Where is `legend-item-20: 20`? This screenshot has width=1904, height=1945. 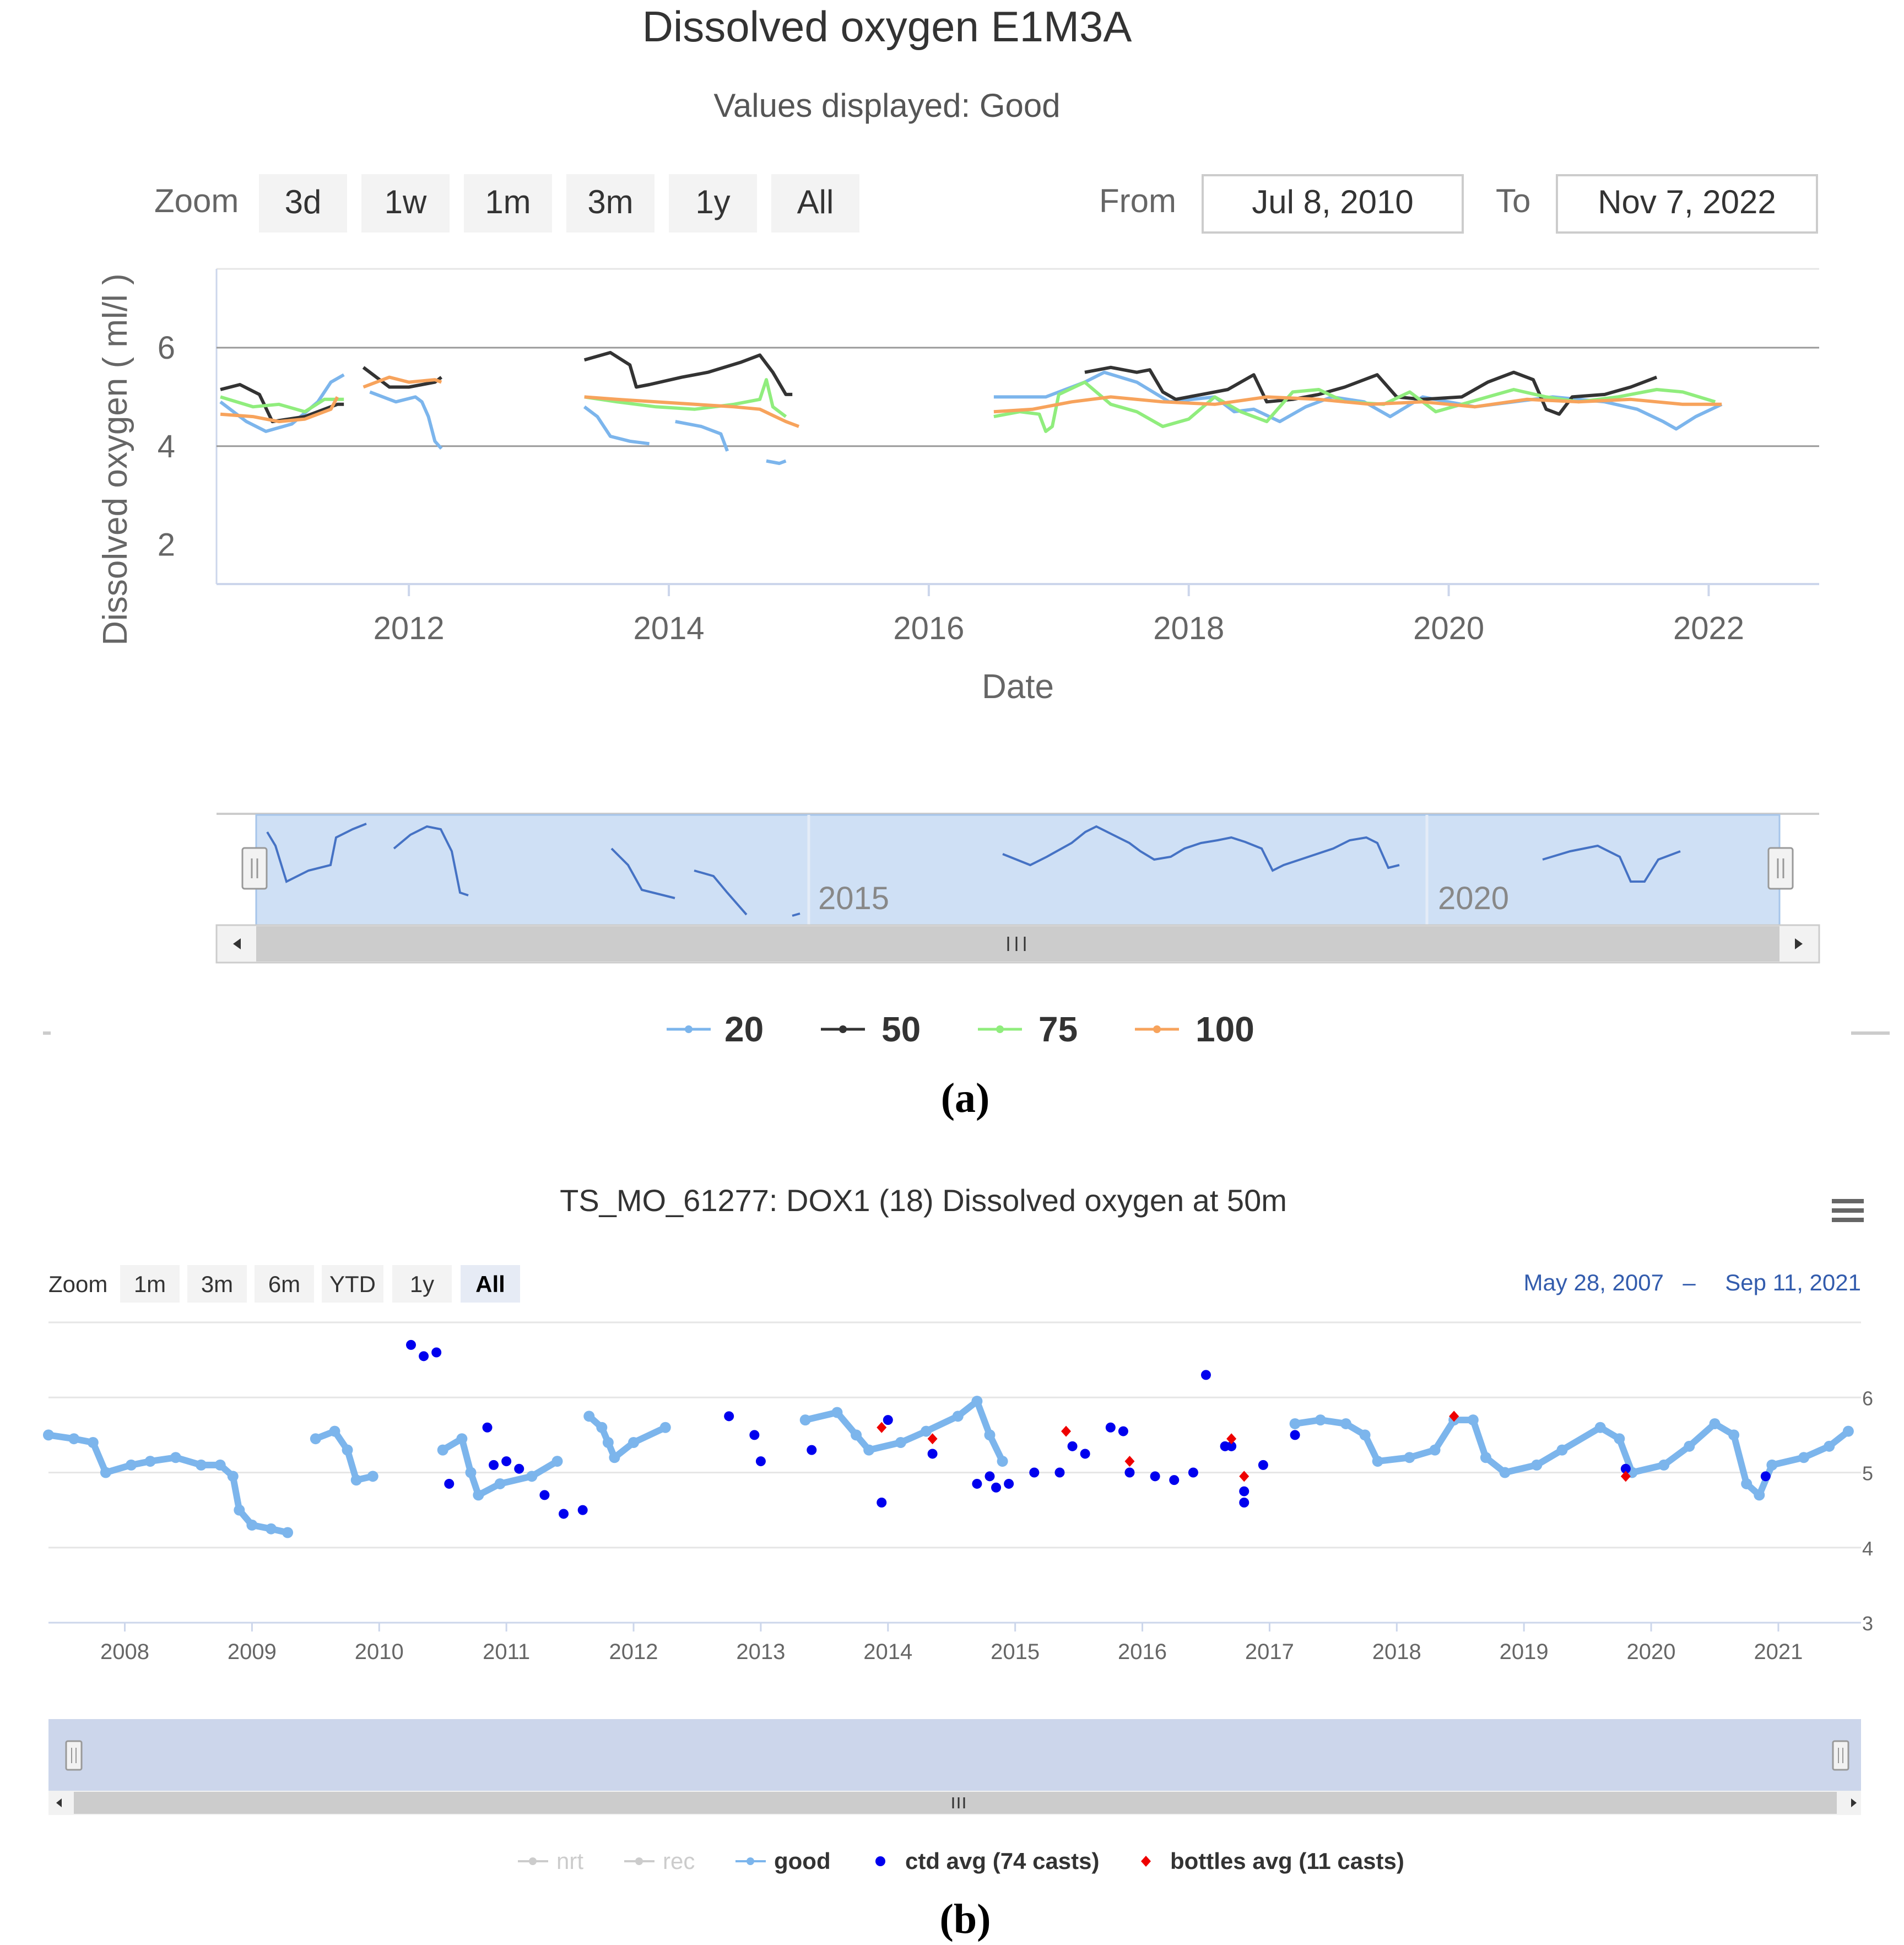
legend-item-20: 20 is located at coordinates (715, 1029).